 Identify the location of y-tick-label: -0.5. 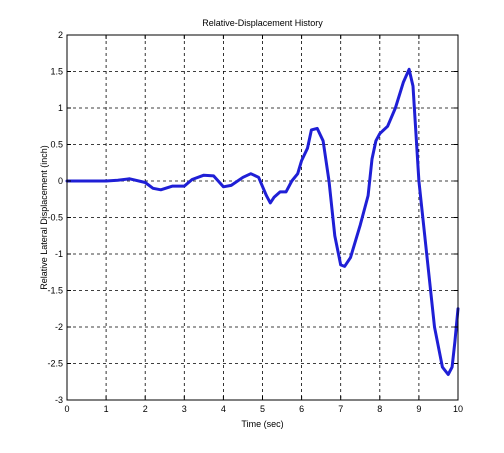
(55, 218).